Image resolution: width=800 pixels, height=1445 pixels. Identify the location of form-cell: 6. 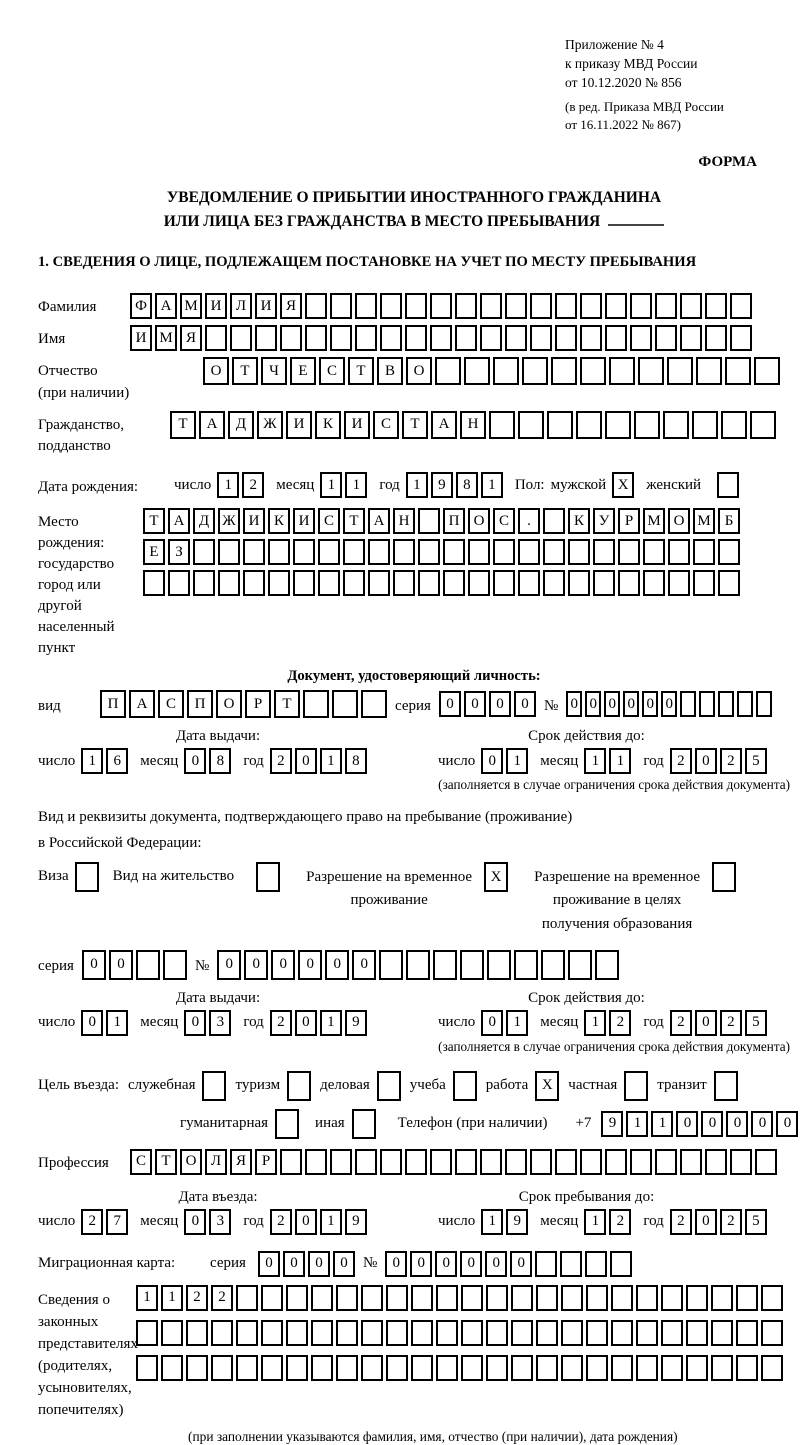
(117, 761).